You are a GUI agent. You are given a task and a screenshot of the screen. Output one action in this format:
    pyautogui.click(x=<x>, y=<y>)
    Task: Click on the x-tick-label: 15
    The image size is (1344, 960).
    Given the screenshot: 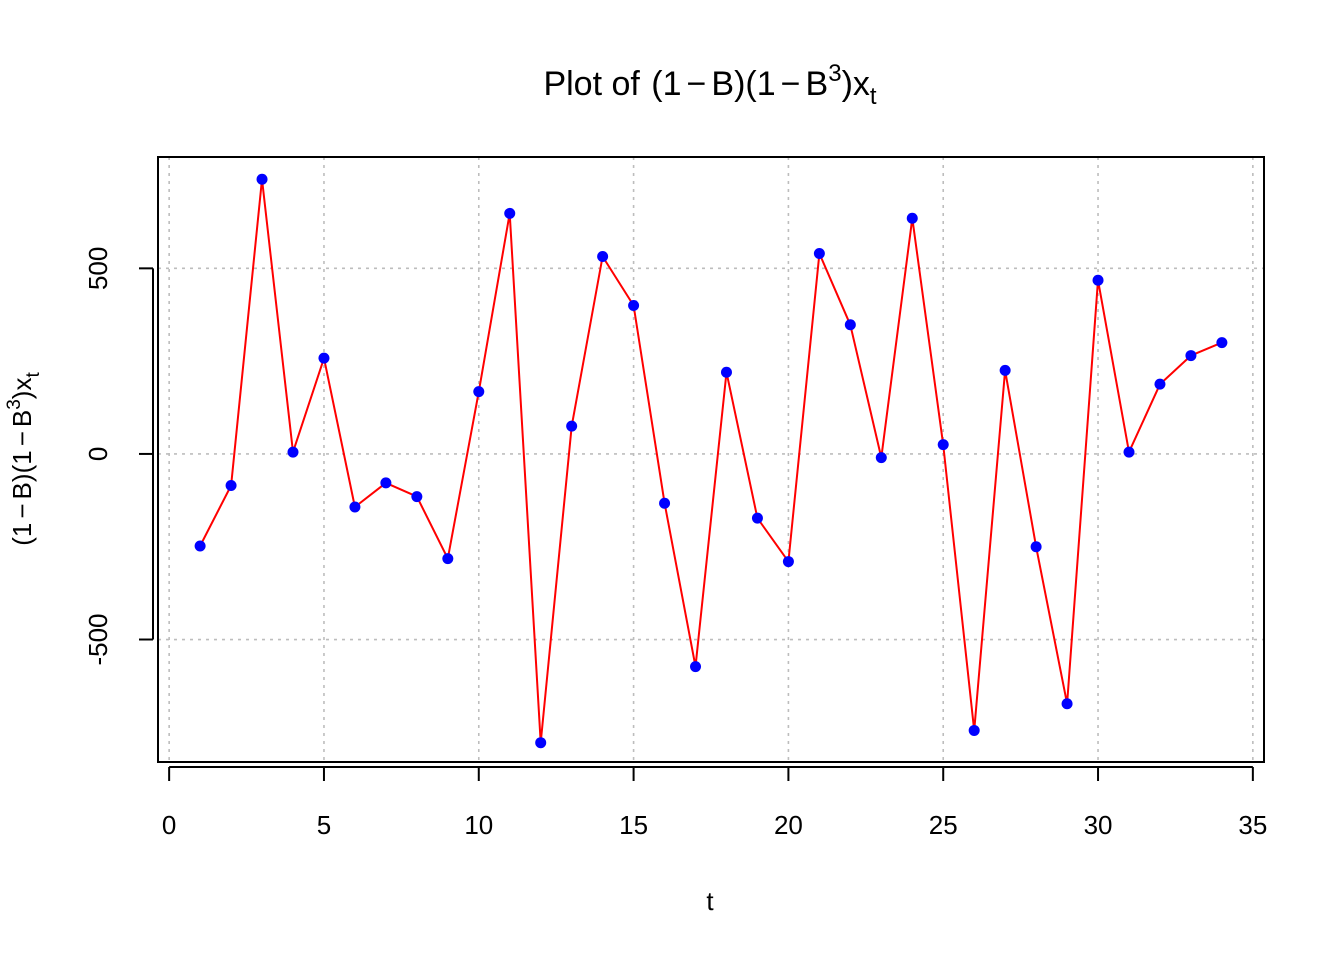 What is the action you would take?
    pyautogui.click(x=633, y=825)
    